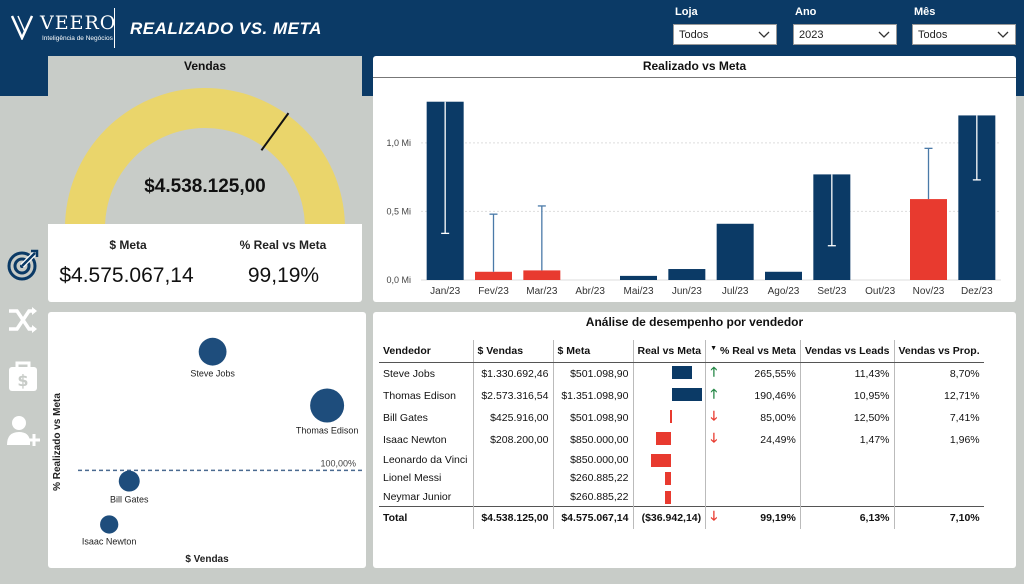 Image resolution: width=1024 pixels, height=584 pixels. What do you see at coordinates (126, 275) in the screenshot?
I see `meta-value: $4.575.067,14` at bounding box center [126, 275].